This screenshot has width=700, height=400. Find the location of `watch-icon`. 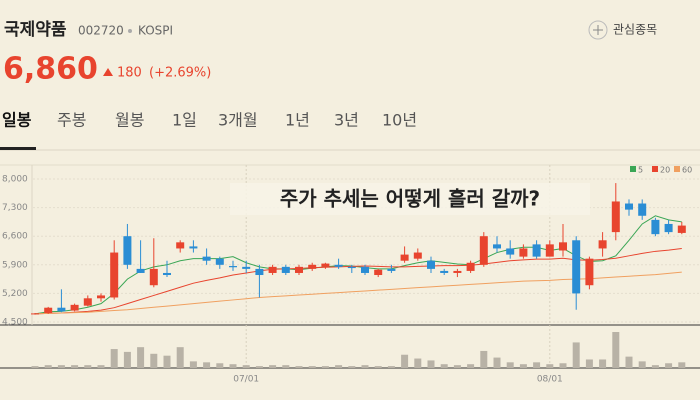

watch-icon is located at coordinates (598, 30).